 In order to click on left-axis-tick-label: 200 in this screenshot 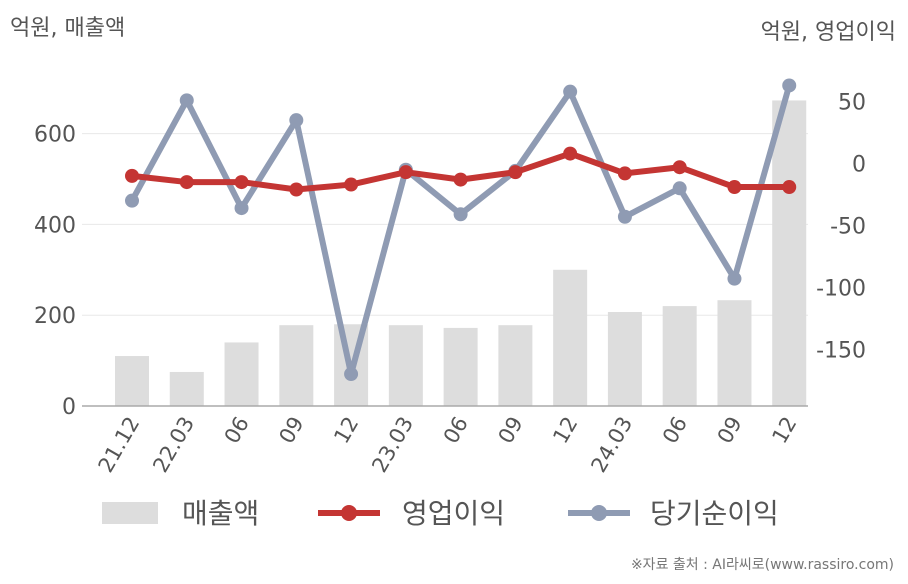, I will do `click(55, 316)`.